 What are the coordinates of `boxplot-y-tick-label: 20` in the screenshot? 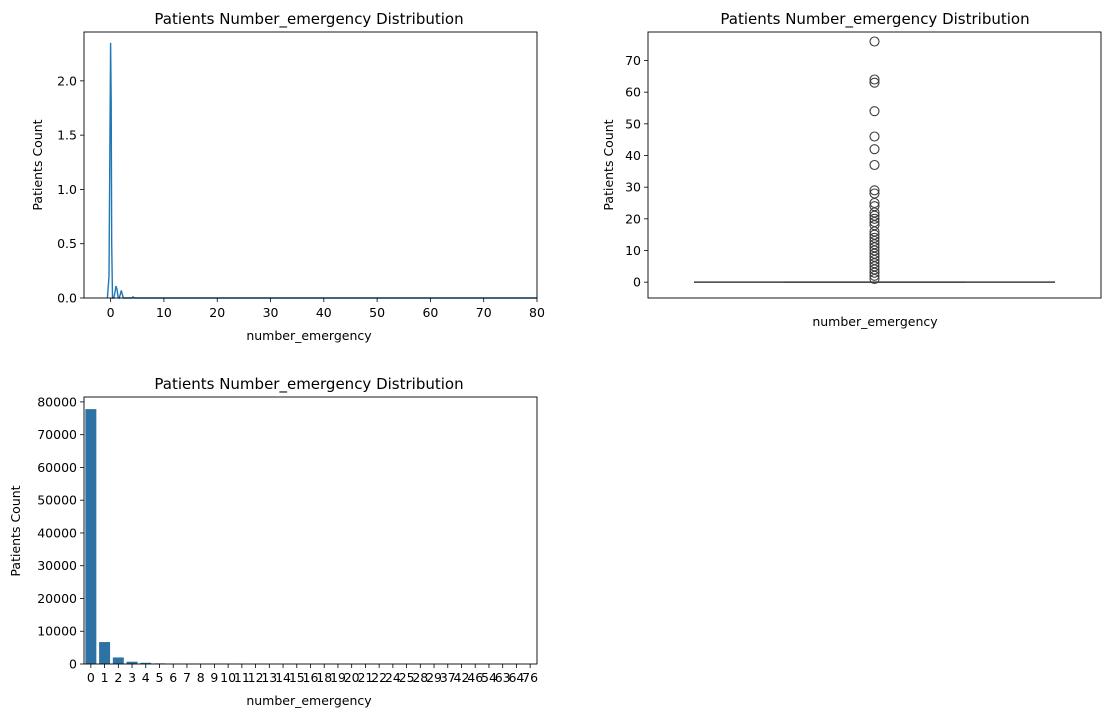 It's located at (633, 218).